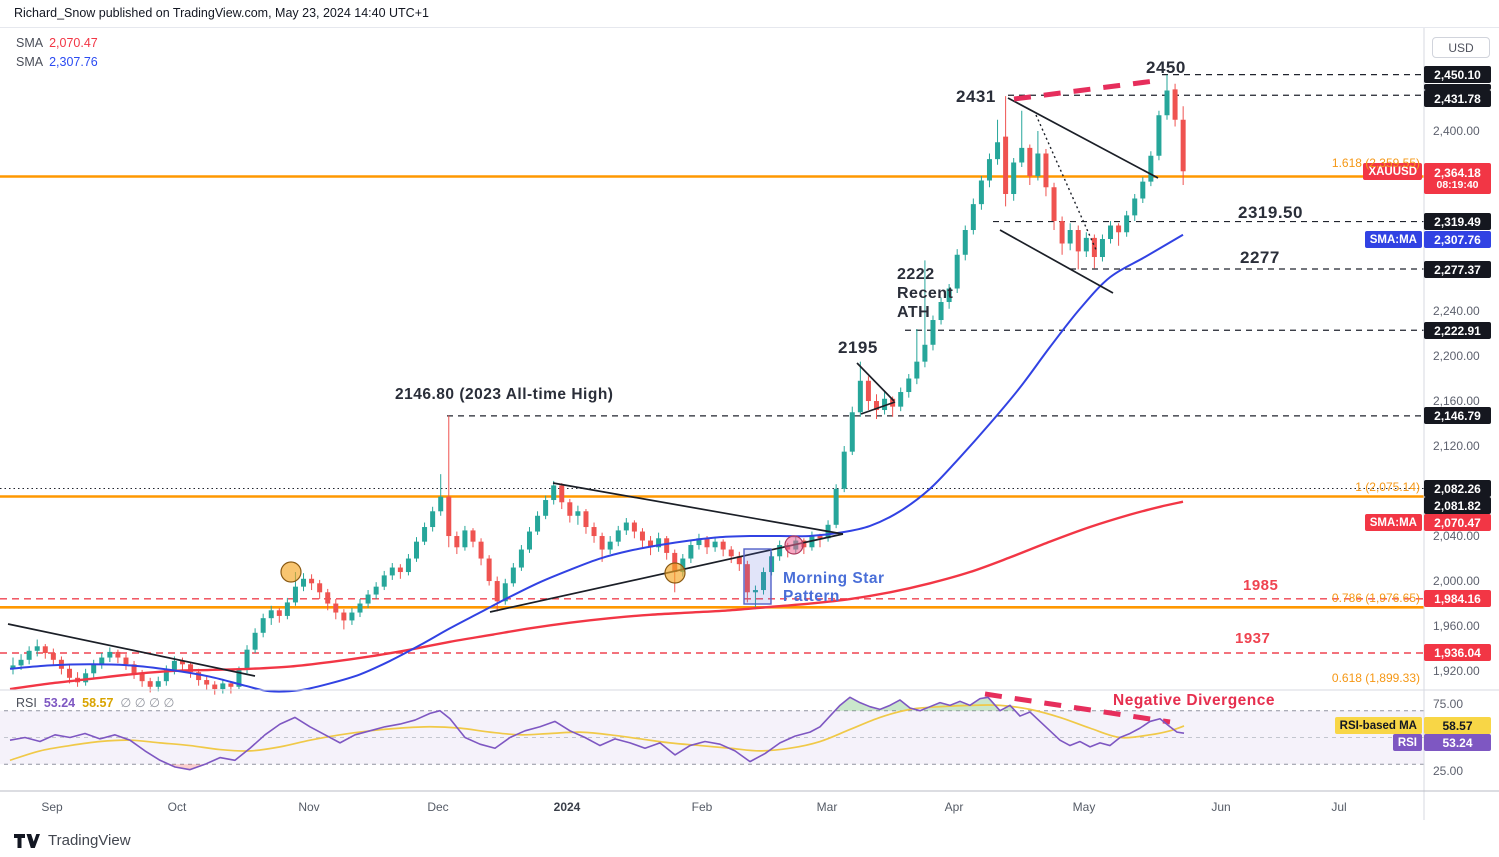  Describe the element at coordinates (1261, 585) in the screenshot. I see `text-annotation: 1985` at that location.